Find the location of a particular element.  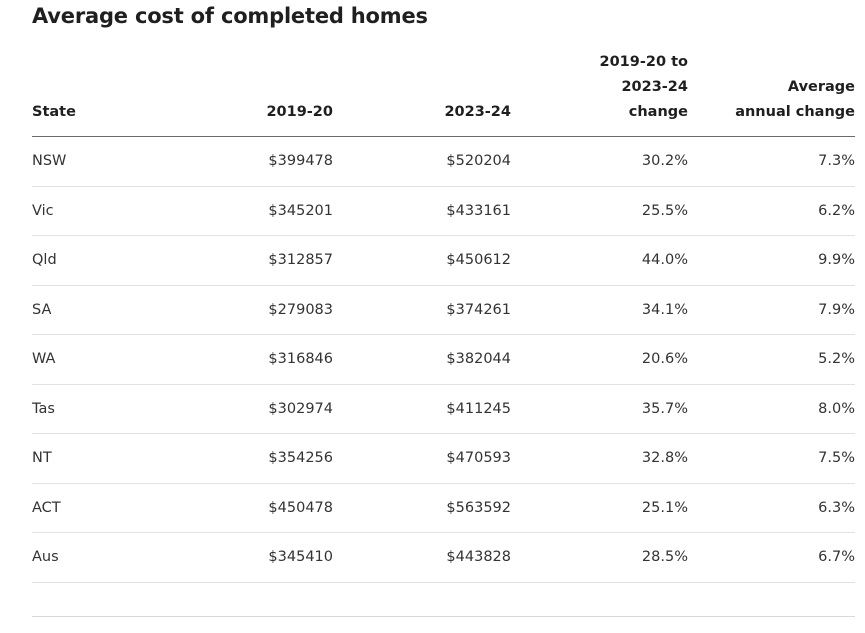

cell-cost-2023-24: $443828 is located at coordinates (422, 557).